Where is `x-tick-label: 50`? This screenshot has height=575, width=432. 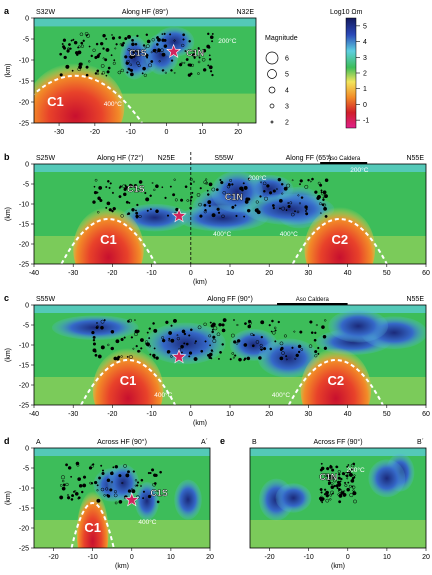
x-tick-label: 50 is located at coordinates (387, 414).